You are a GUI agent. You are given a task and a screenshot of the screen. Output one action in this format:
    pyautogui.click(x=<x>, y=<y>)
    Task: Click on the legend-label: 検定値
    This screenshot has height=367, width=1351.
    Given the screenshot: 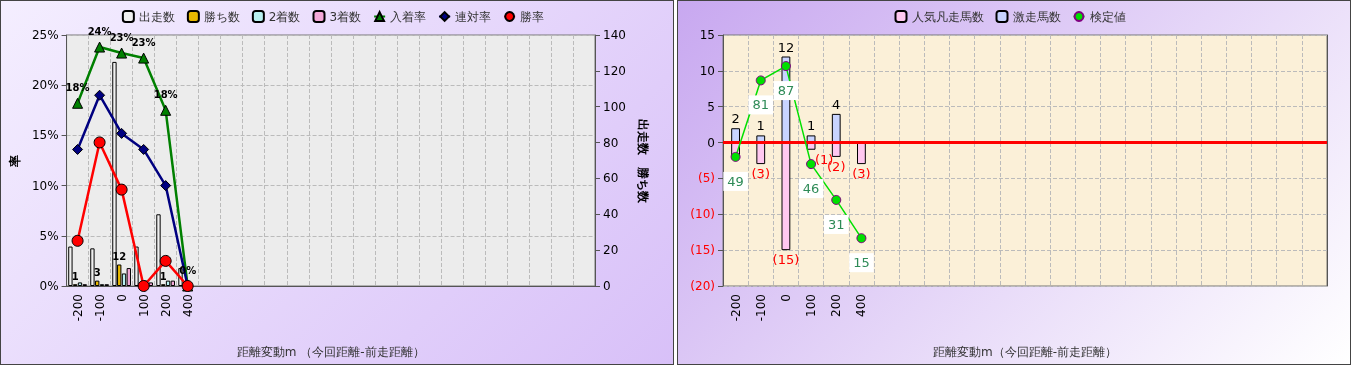 What is the action you would take?
    pyautogui.click(x=1107, y=16)
    